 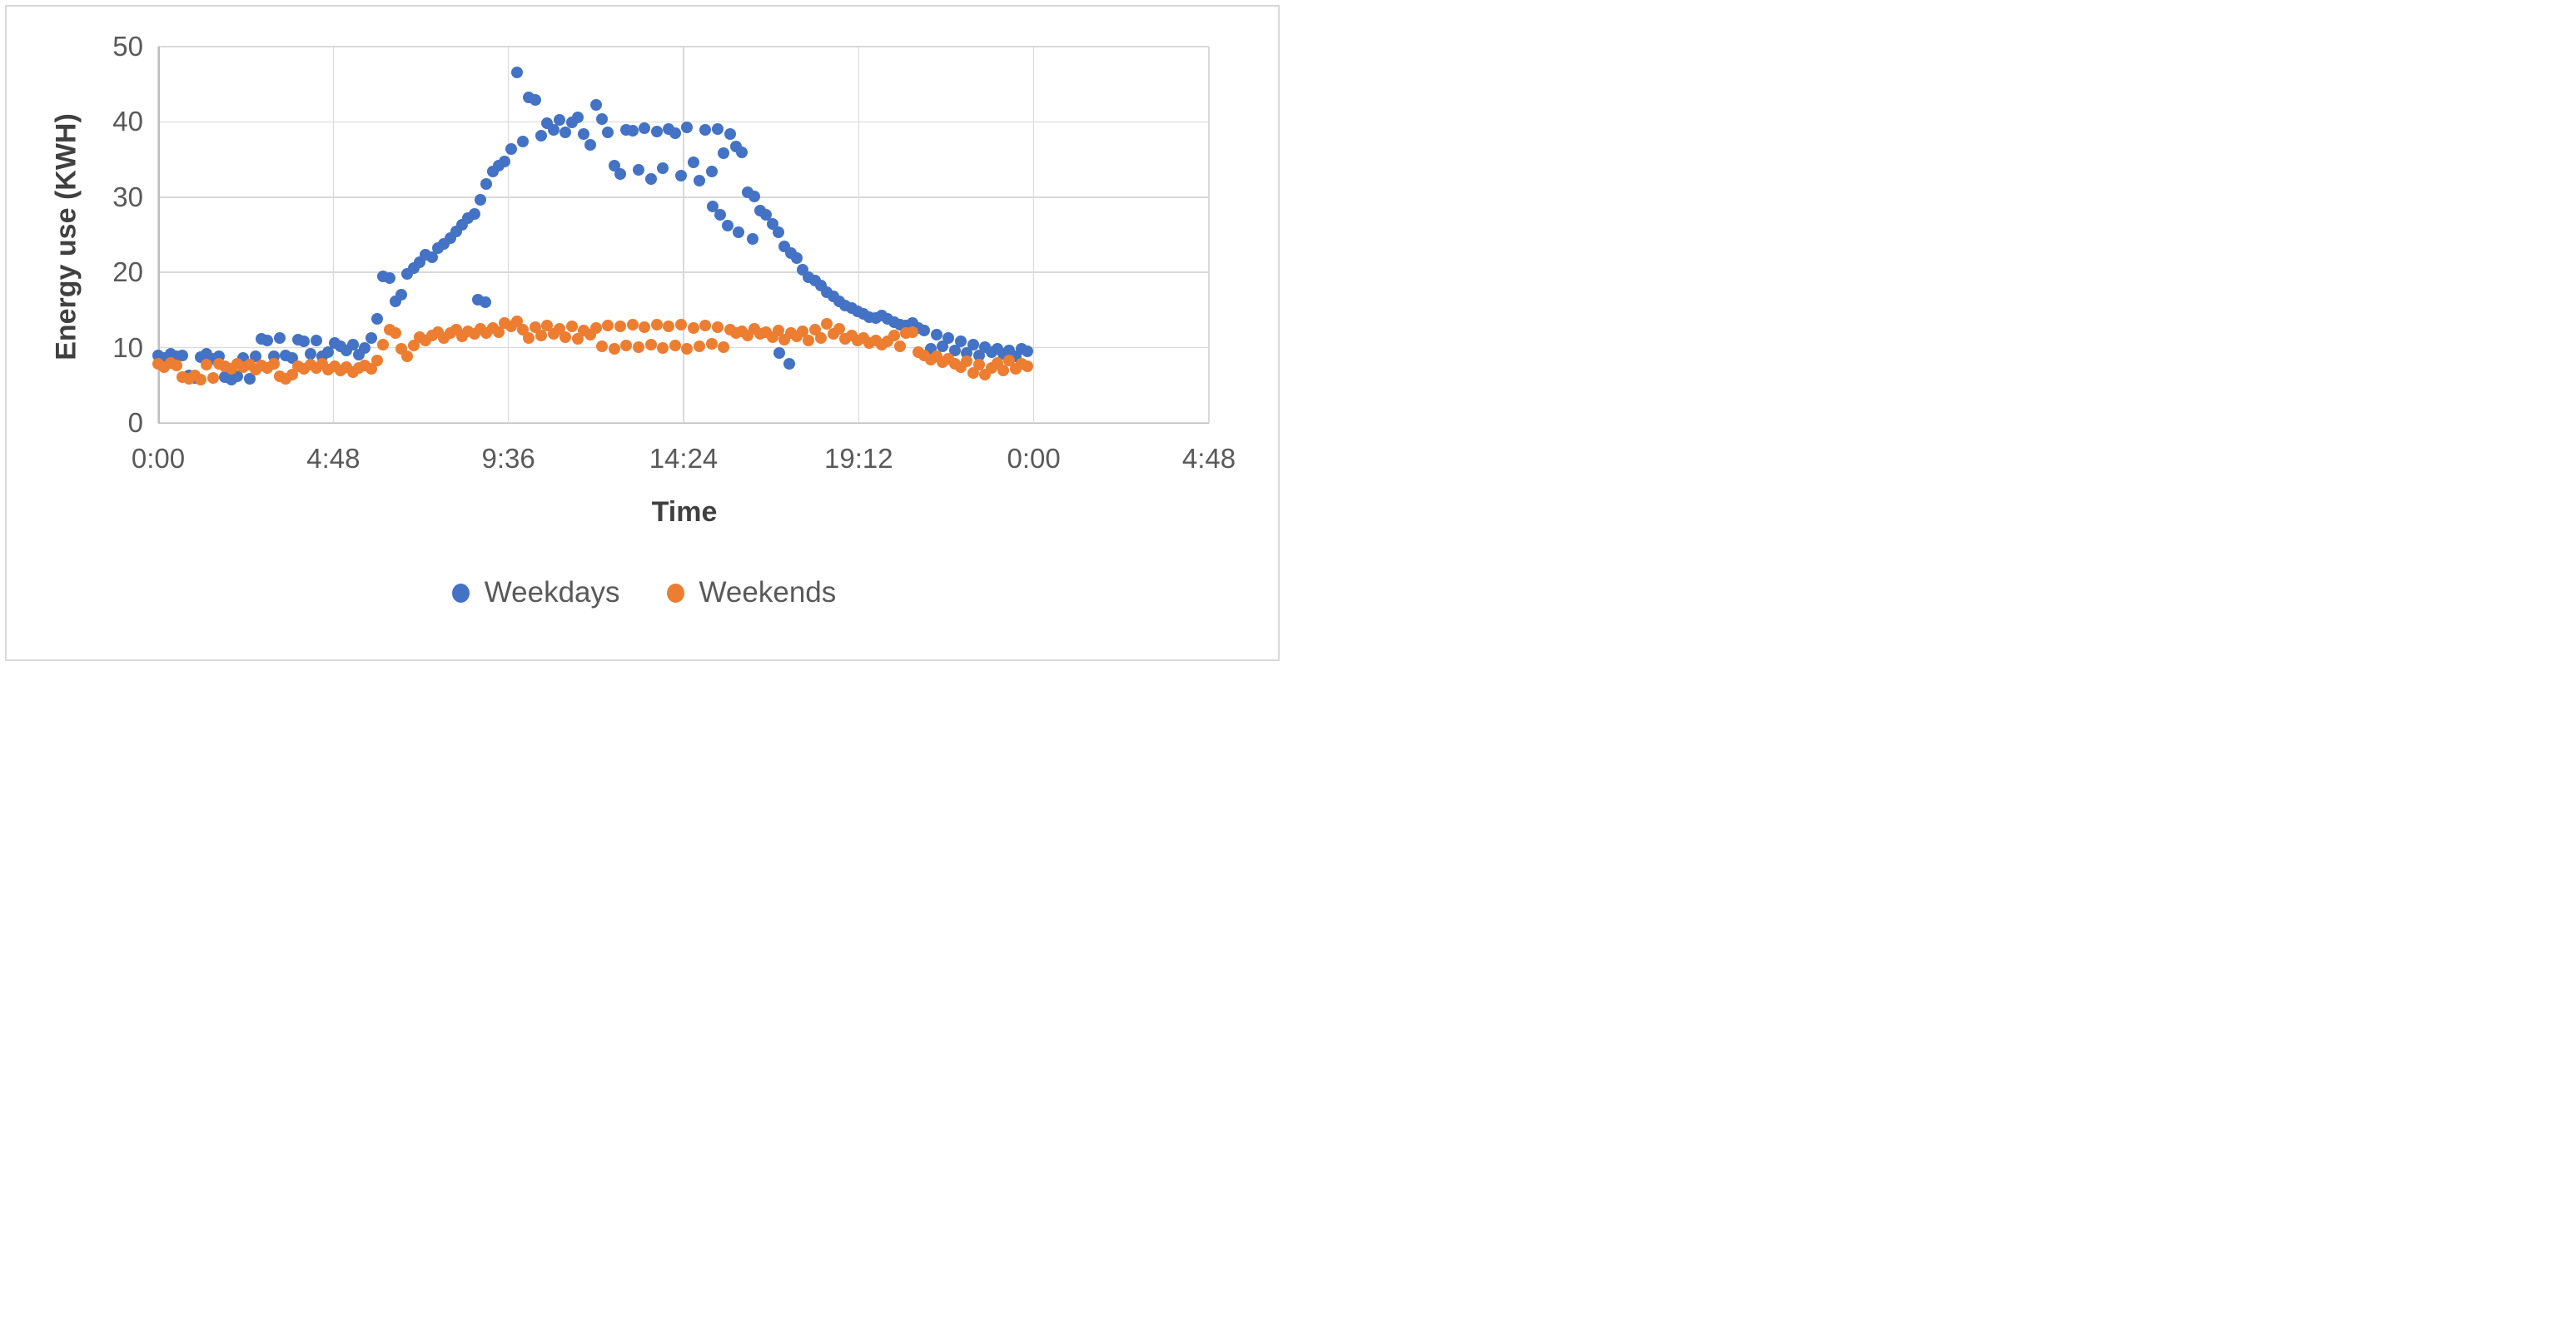 I want to click on legend-label-weekdays: Weekdays, so click(x=552, y=592).